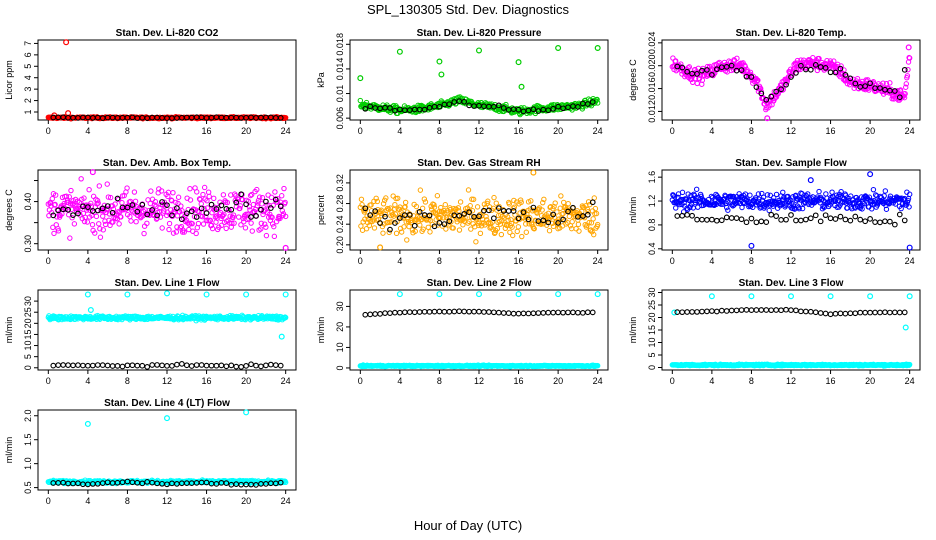 This screenshot has width=936, height=540. What do you see at coordinates (652, 317) in the screenshot?
I see `y-tick-label: 20` at bounding box center [652, 317].